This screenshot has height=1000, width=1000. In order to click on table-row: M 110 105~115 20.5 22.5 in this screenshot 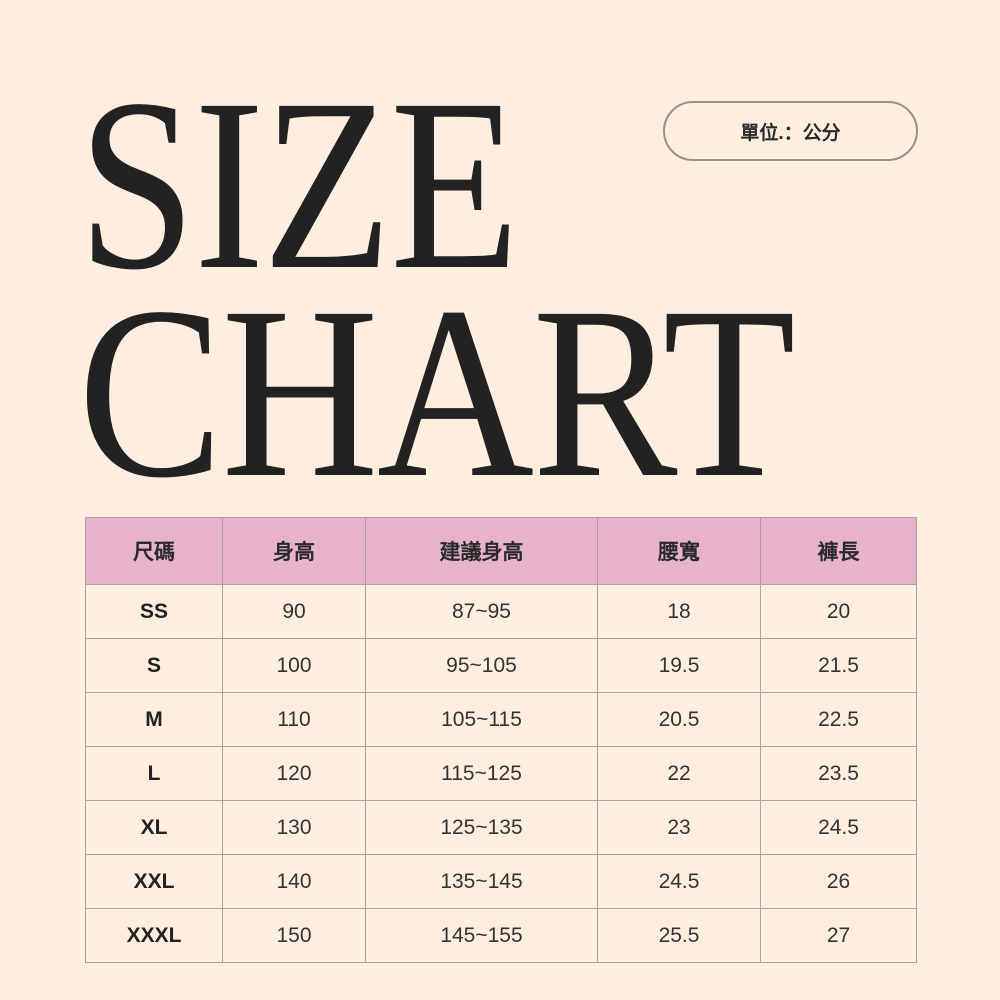, I will do `click(501, 719)`.